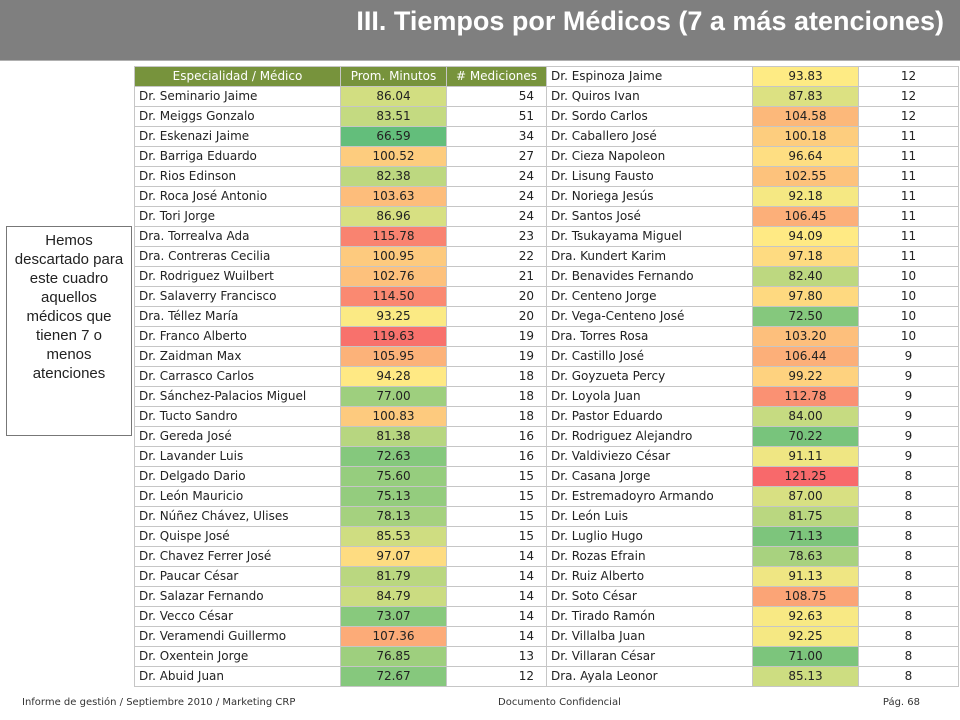 This screenshot has height=720, width=960. I want to click on avg-minutes: 87.83, so click(805, 96).